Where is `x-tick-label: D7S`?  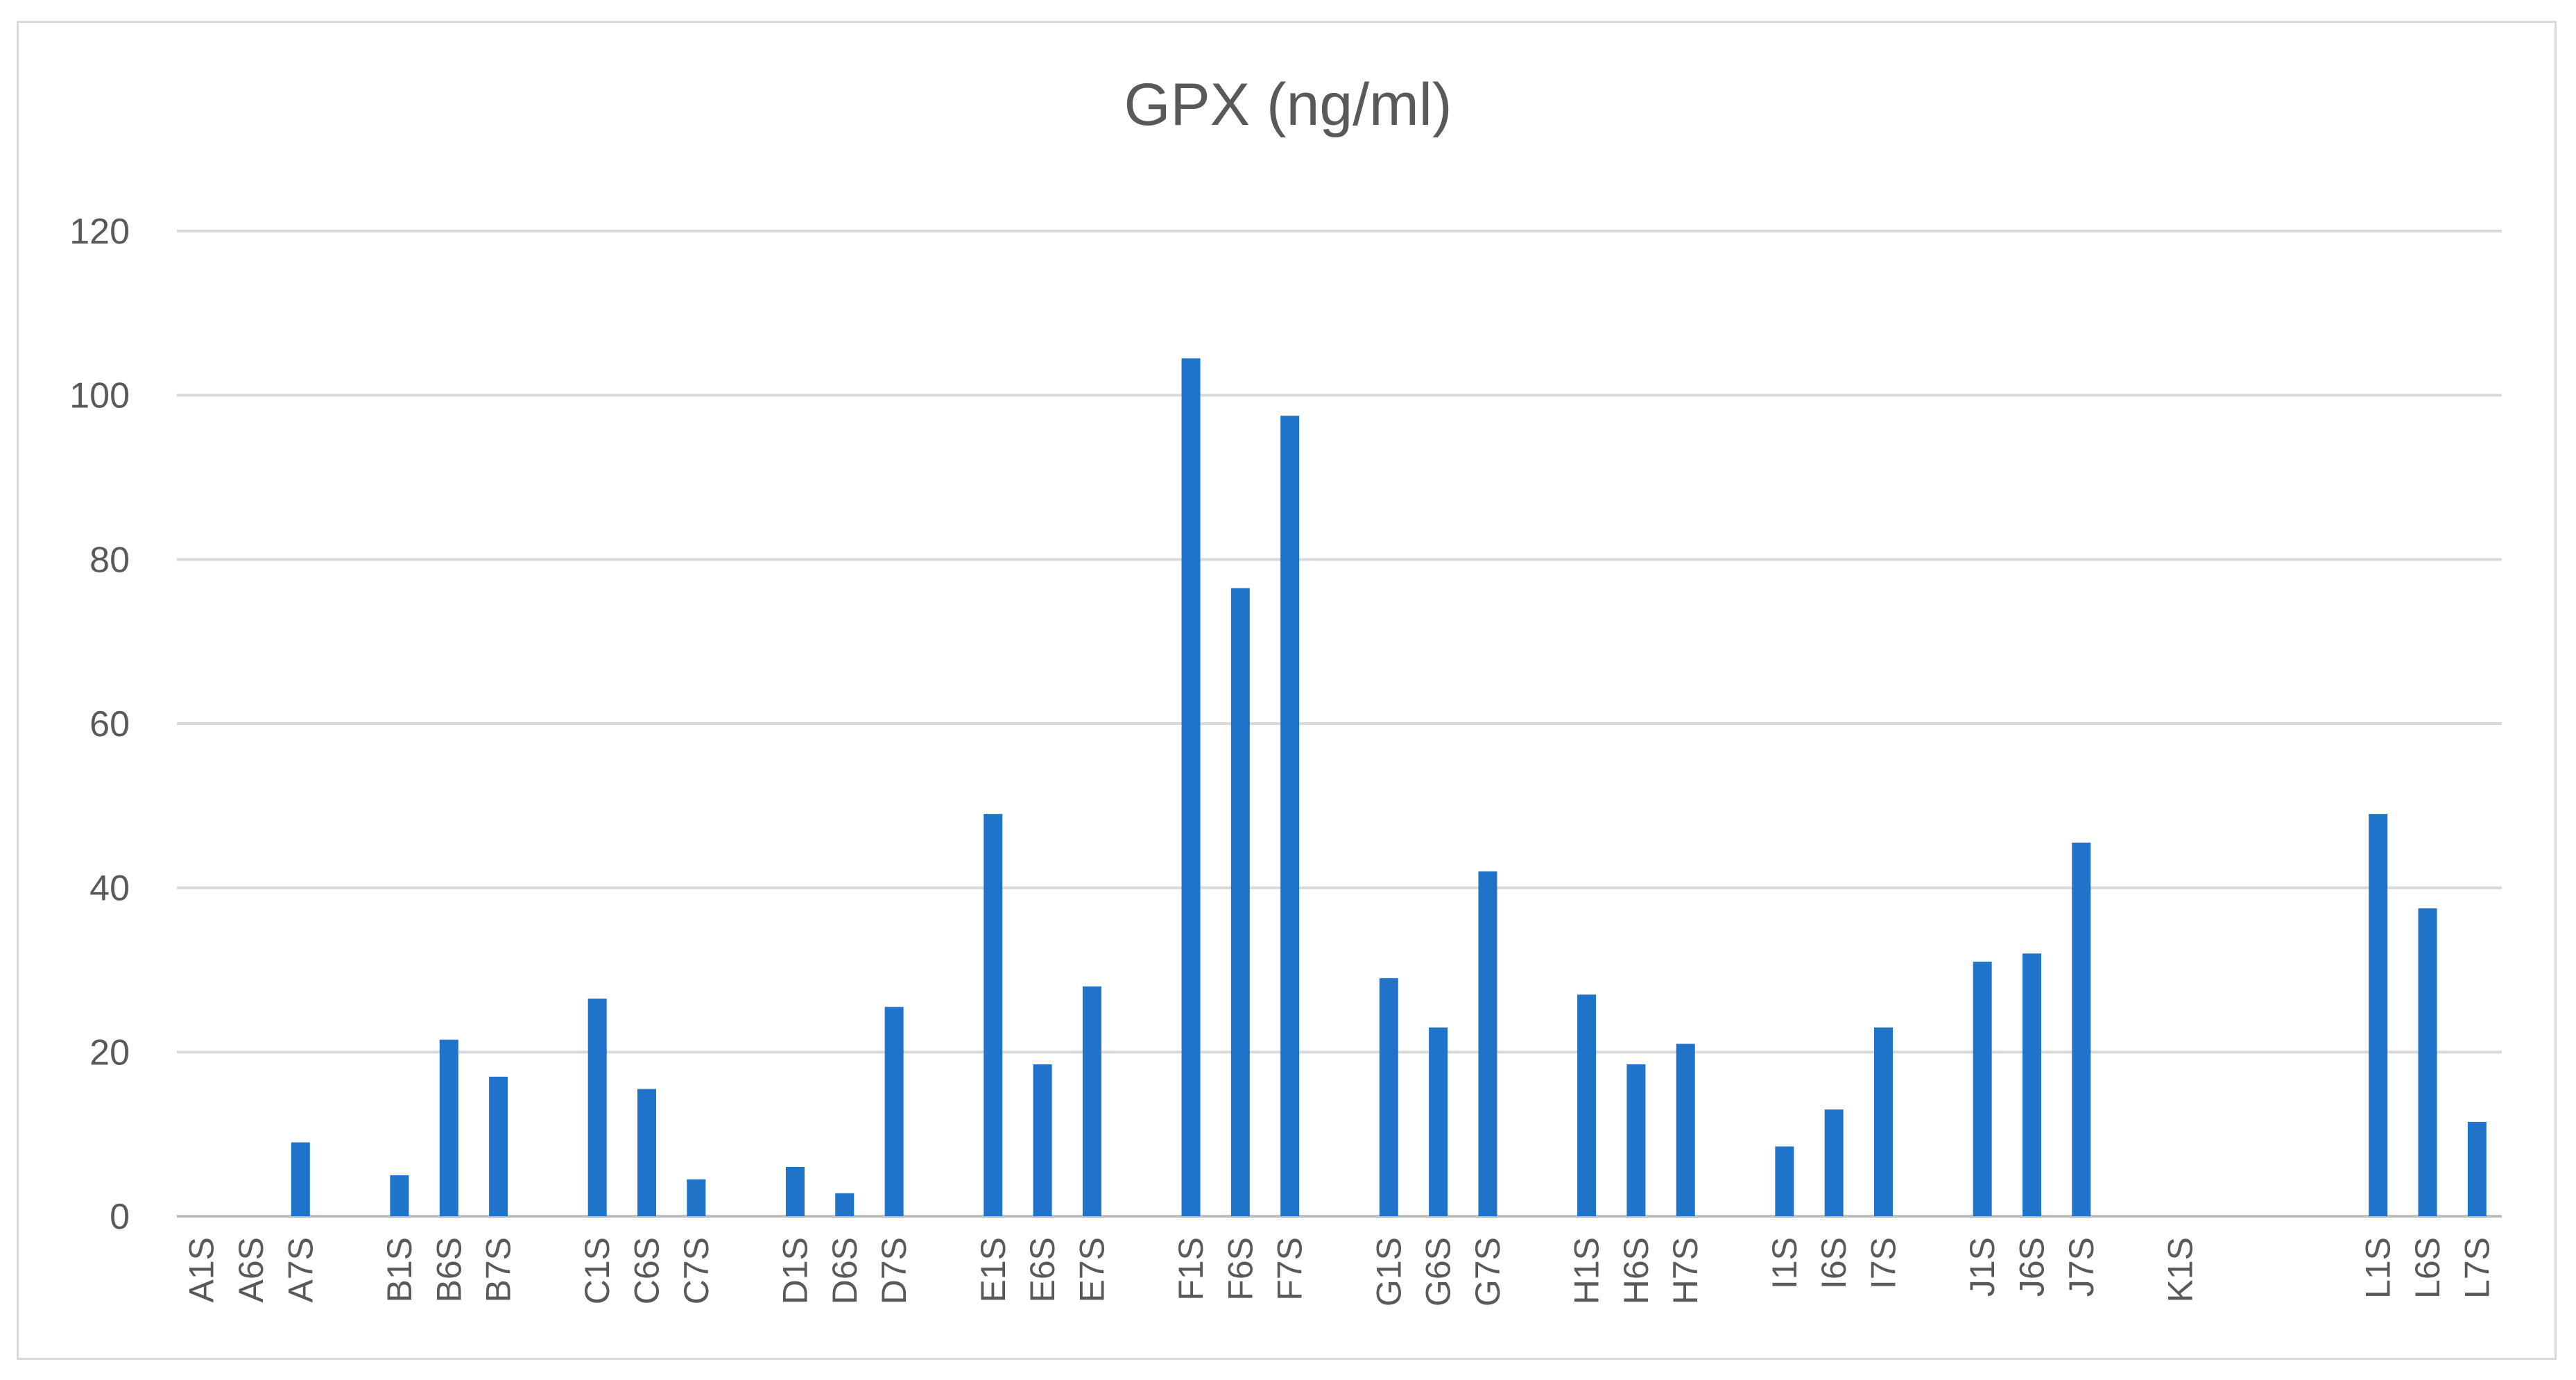 x-tick-label: D7S is located at coordinates (894, 1270).